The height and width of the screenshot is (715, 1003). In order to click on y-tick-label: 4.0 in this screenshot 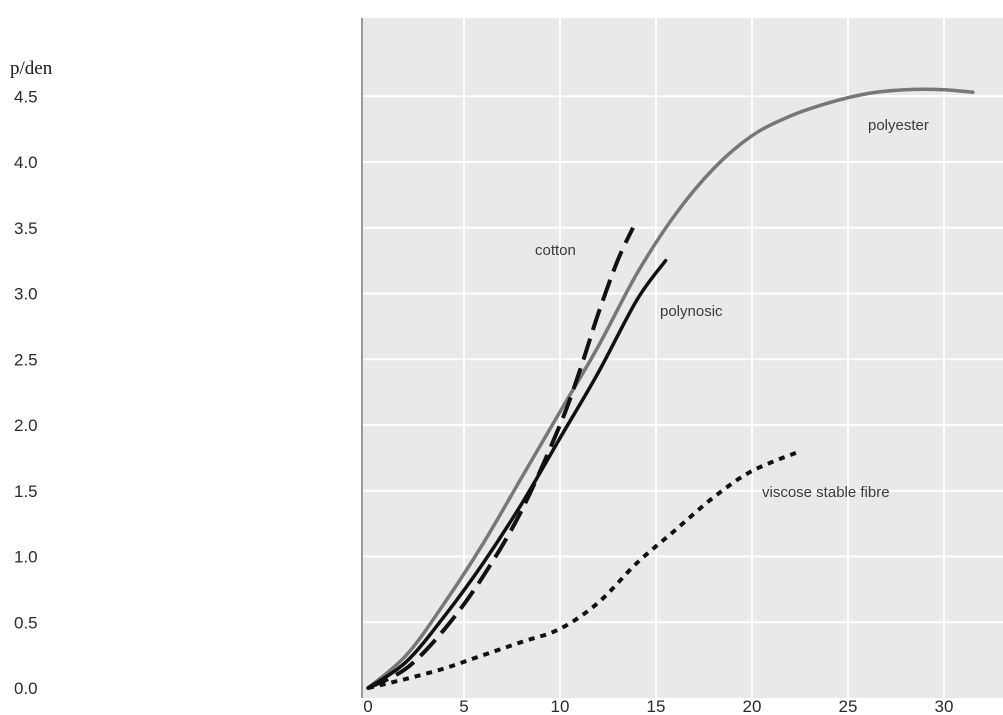, I will do `click(26, 162)`.